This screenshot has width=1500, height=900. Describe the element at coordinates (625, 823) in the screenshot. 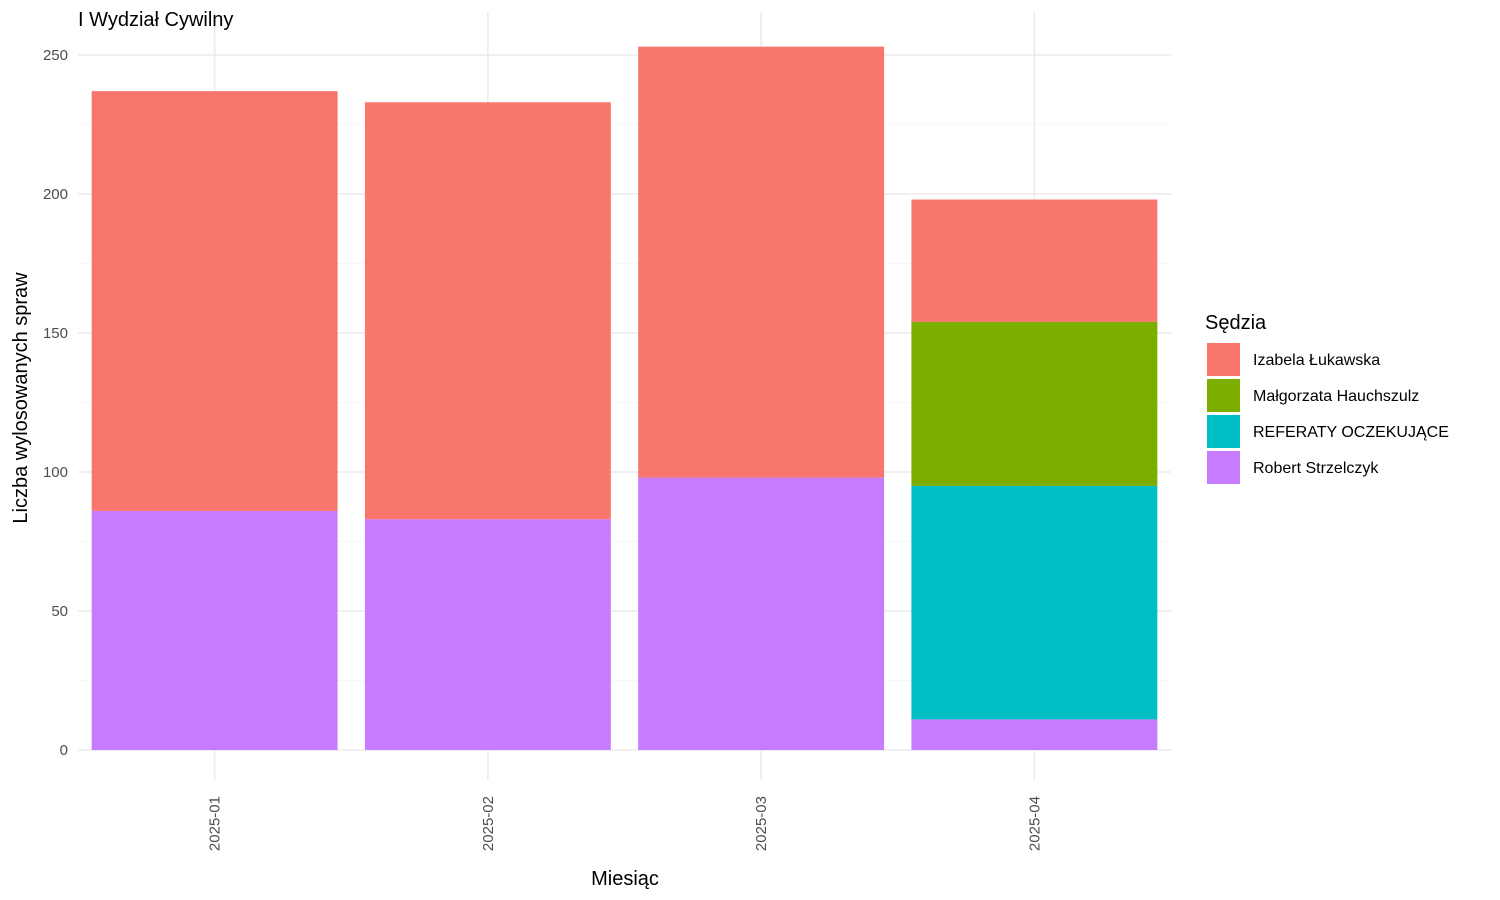

I see `x-axis-ticks: 2025-01 2025-02 2025-03 2025-04` at that location.